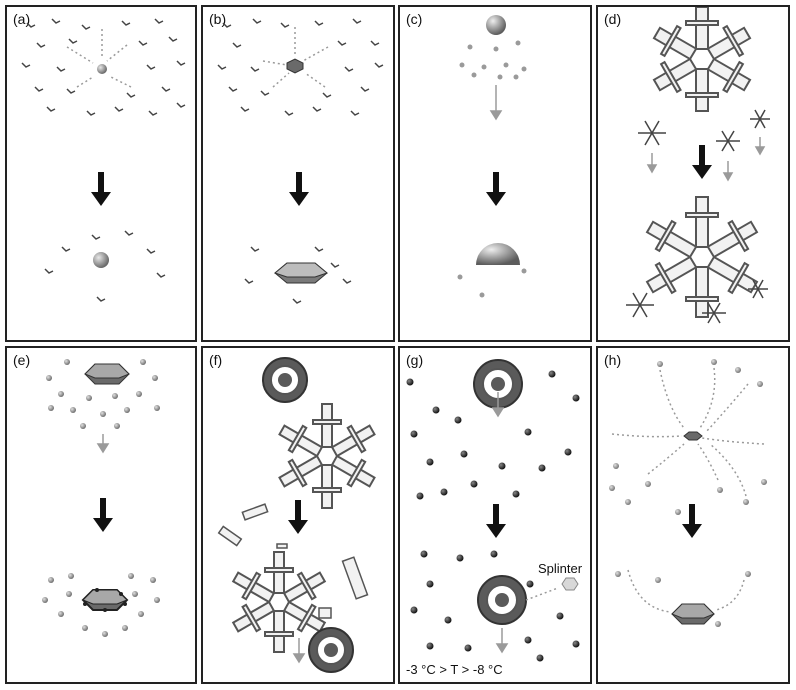 The width and height of the screenshot is (796, 690). Describe the element at coordinates (105, 600) in the screenshot. I see `rimed-ice-crystal` at that location.